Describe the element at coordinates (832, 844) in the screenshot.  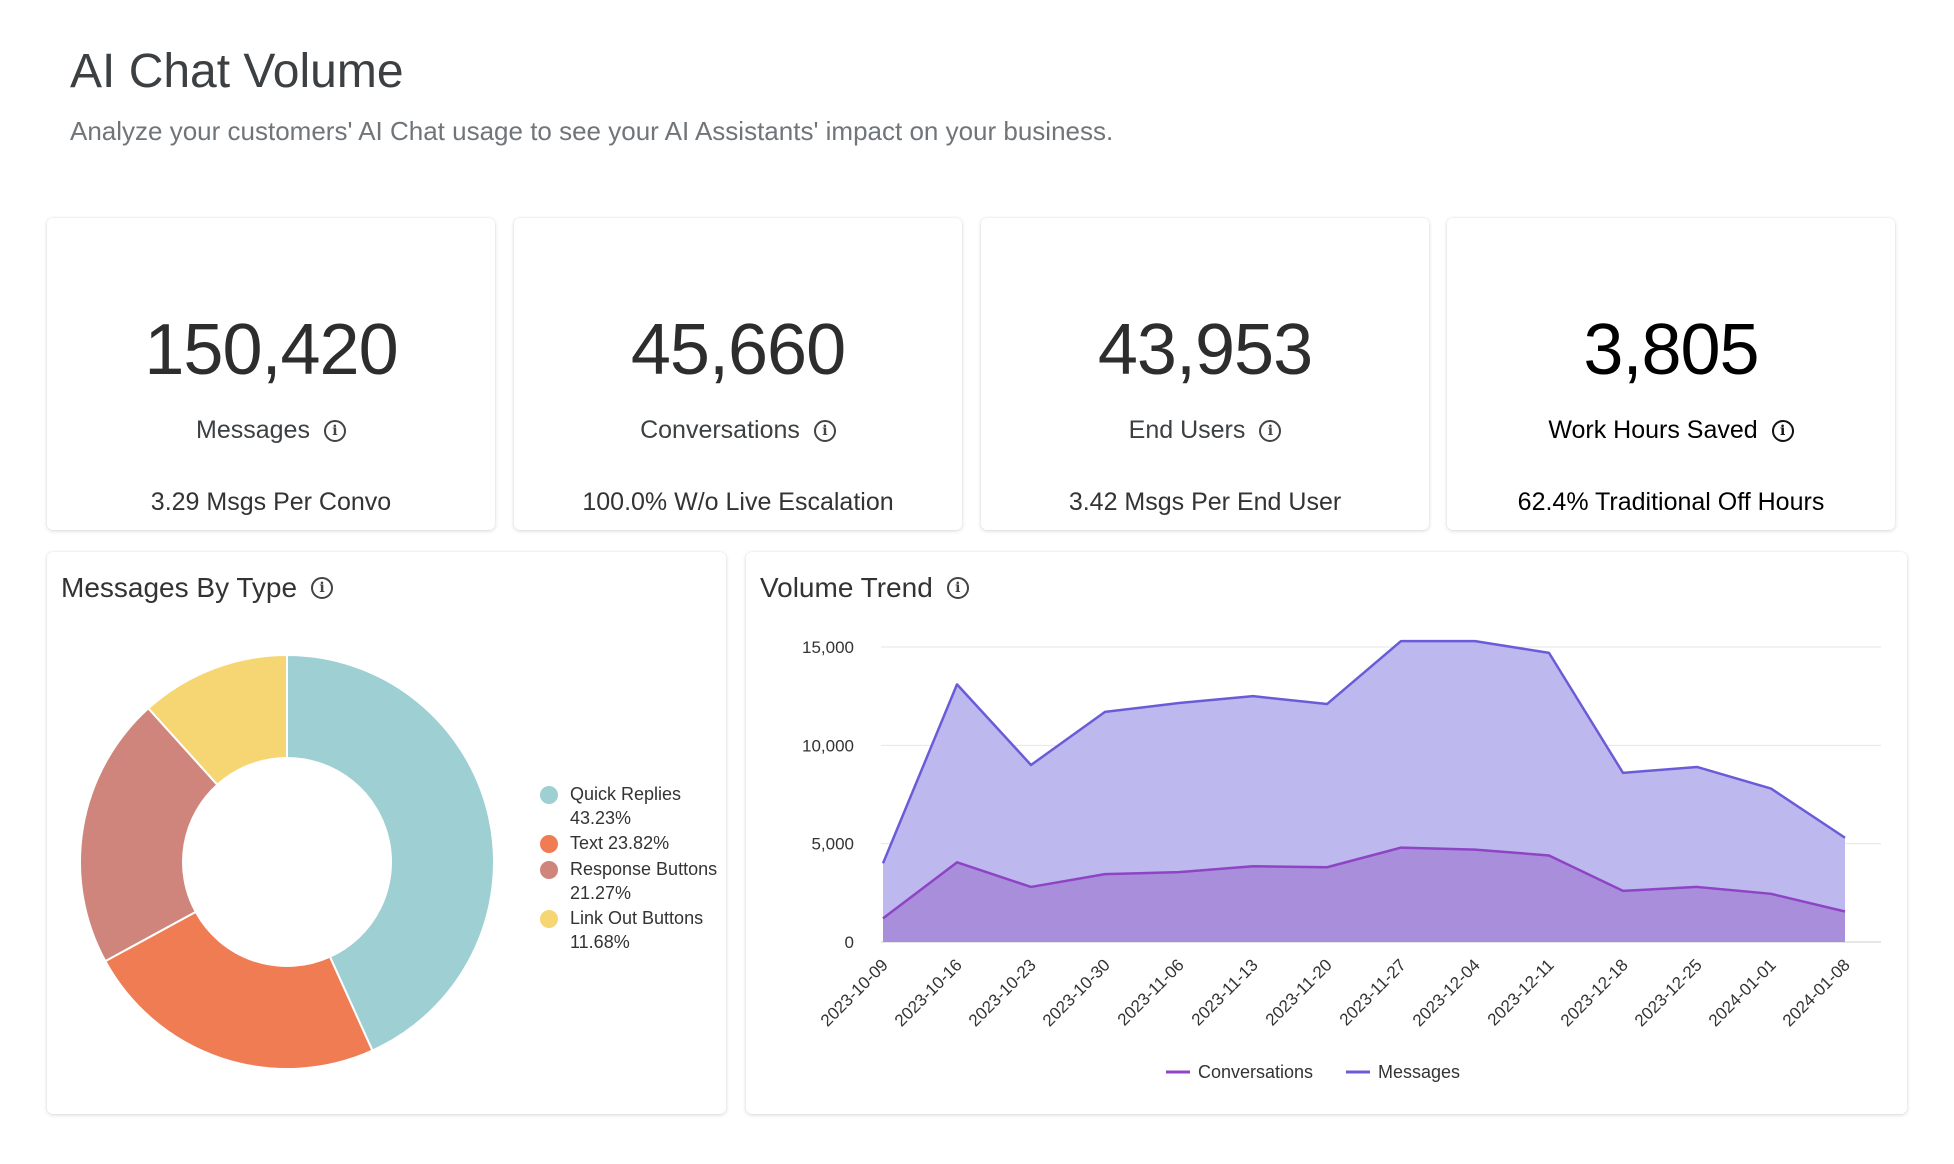
I see `y-tick-label: 5,000` at that location.